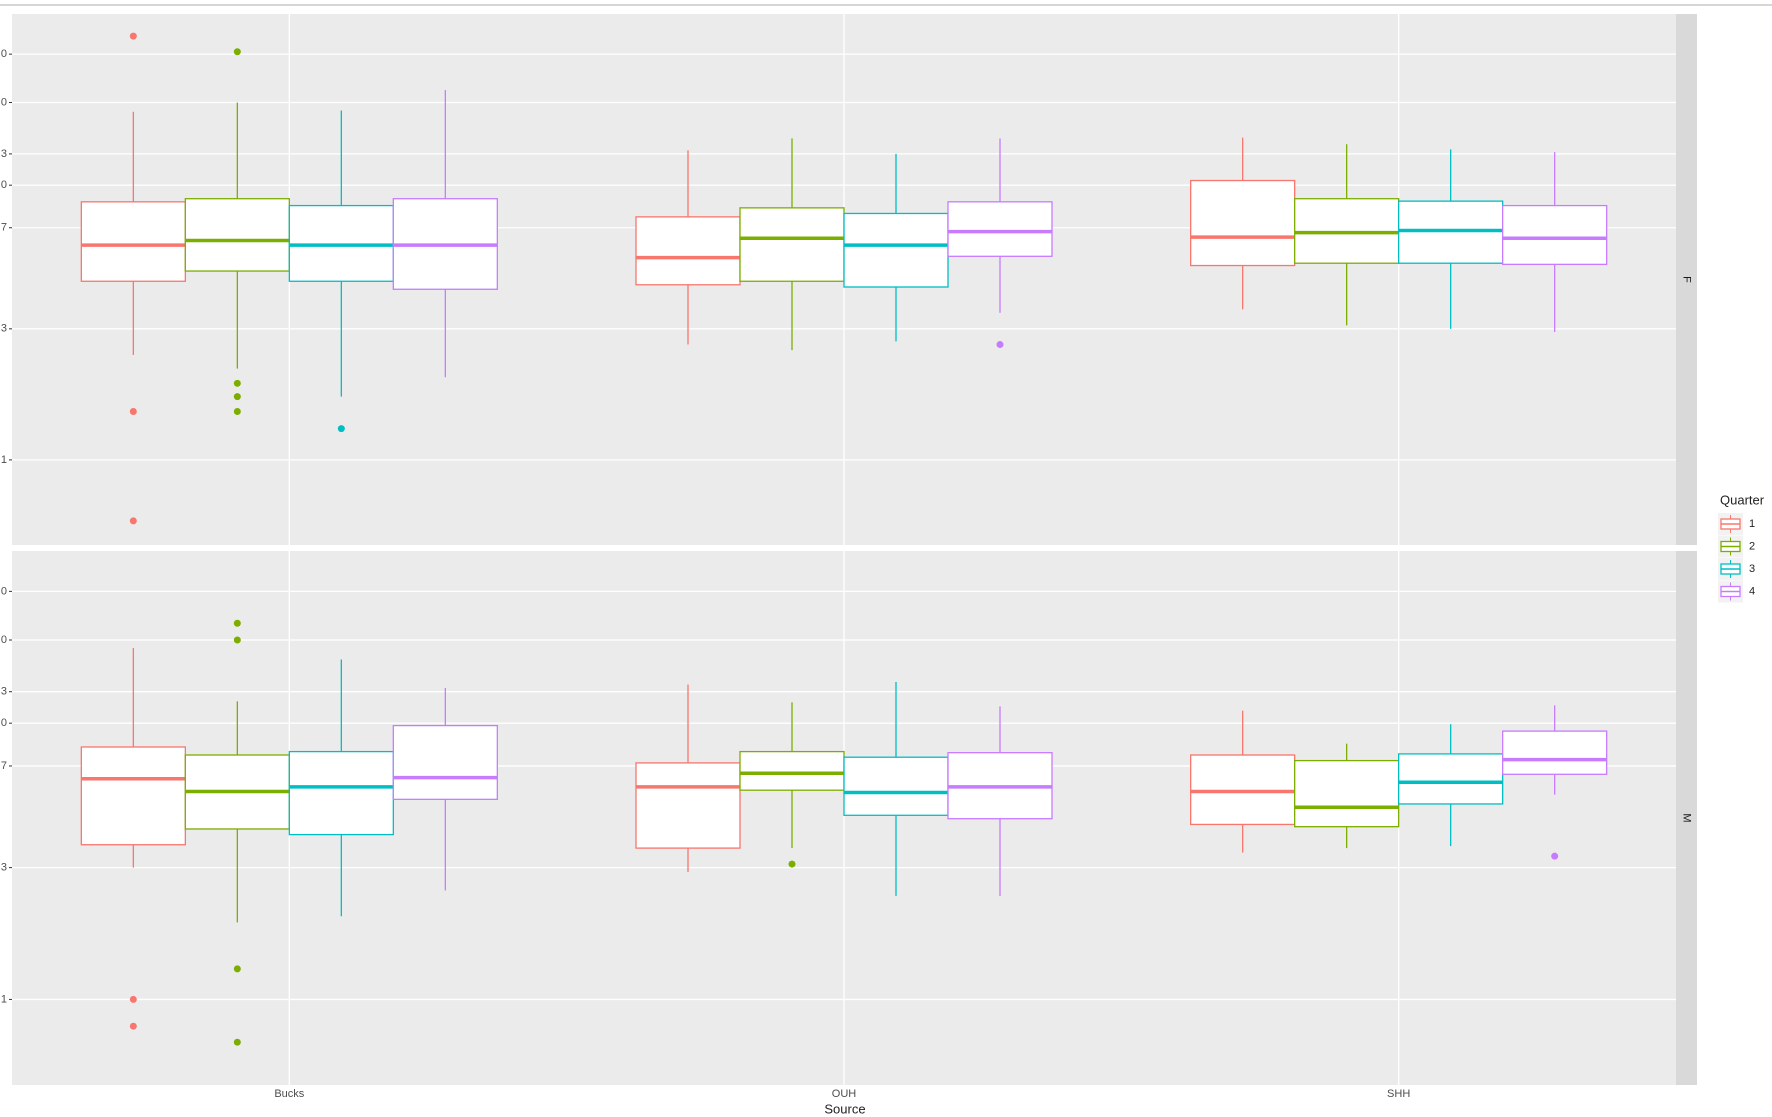  Describe the element at coordinates (1742, 499) in the screenshot. I see `legend-title: Quarter` at that location.